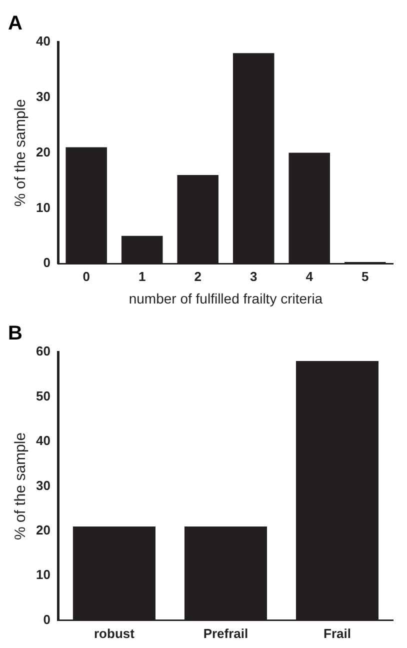 This screenshot has width=407, height=648. I want to click on x-tick-label: 2, so click(198, 276).